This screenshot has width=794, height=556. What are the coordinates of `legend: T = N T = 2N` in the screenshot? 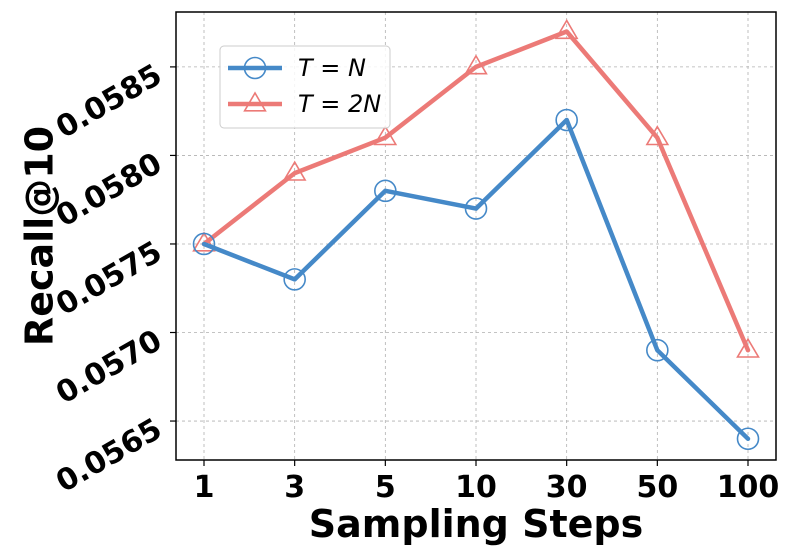 It's located at (305, 87).